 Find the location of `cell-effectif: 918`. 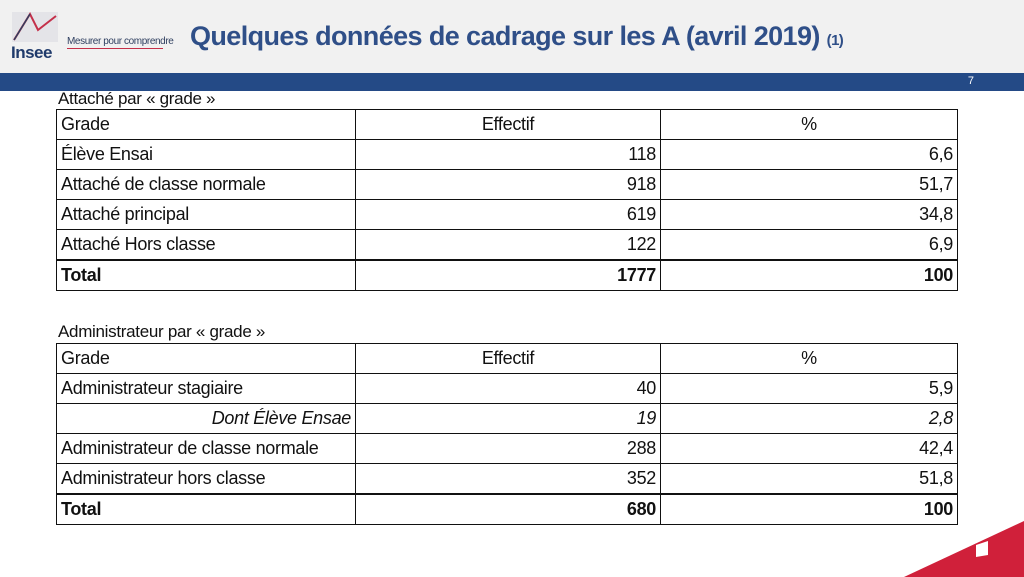

cell-effectif: 918 is located at coordinates (508, 184).